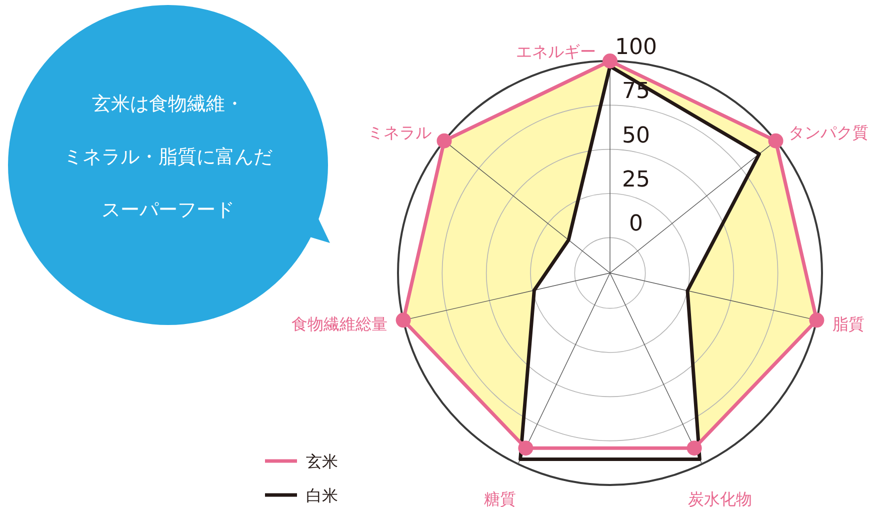  Describe the element at coordinates (322, 461) in the screenshot. I see `legend-label: 玄米` at that location.